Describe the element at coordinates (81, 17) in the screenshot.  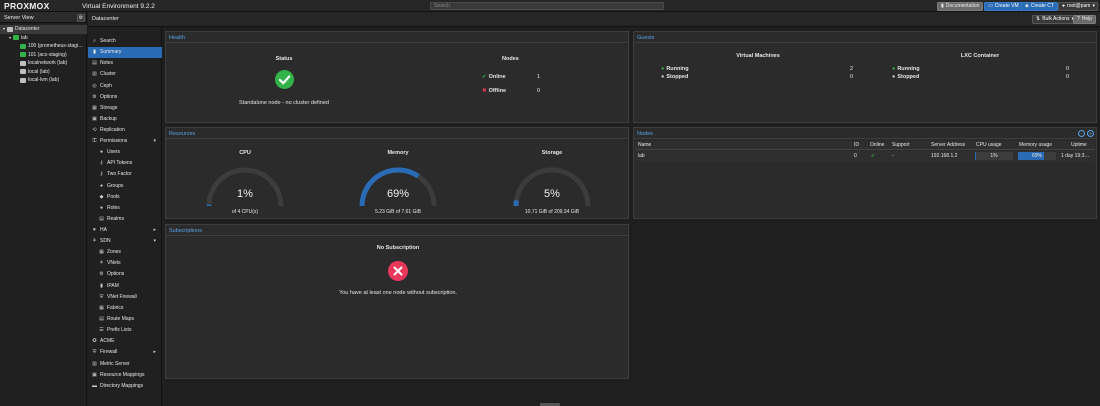
I see `gear-icon: ⚙` at that location.